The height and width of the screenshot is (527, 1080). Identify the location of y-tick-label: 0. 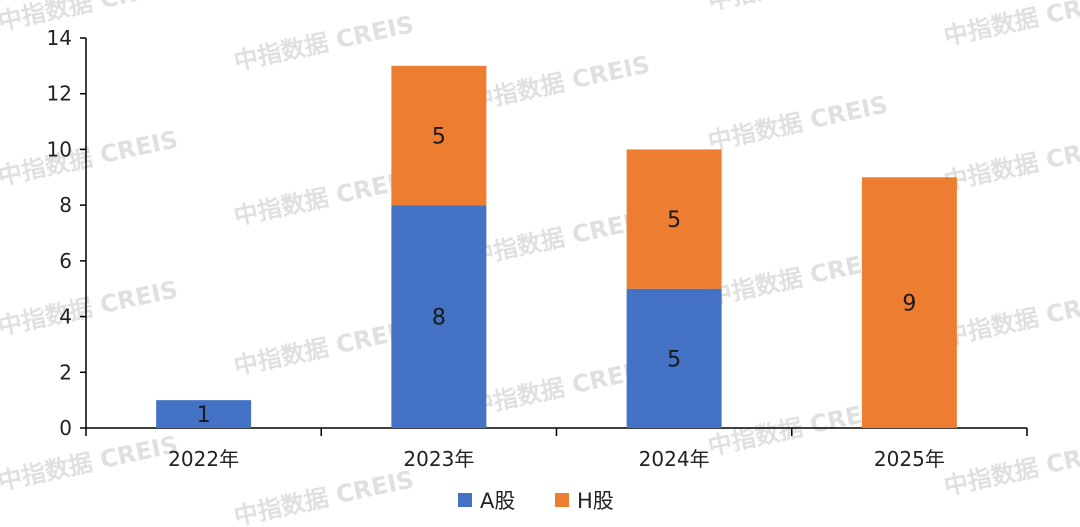
(65, 428).